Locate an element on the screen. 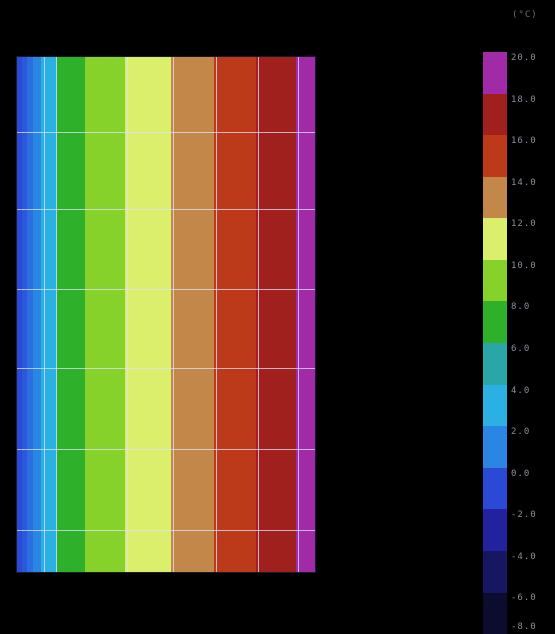 The height and width of the screenshot is (634, 555). colorbar-tick-label: 0.0 is located at coordinates (521, 473).